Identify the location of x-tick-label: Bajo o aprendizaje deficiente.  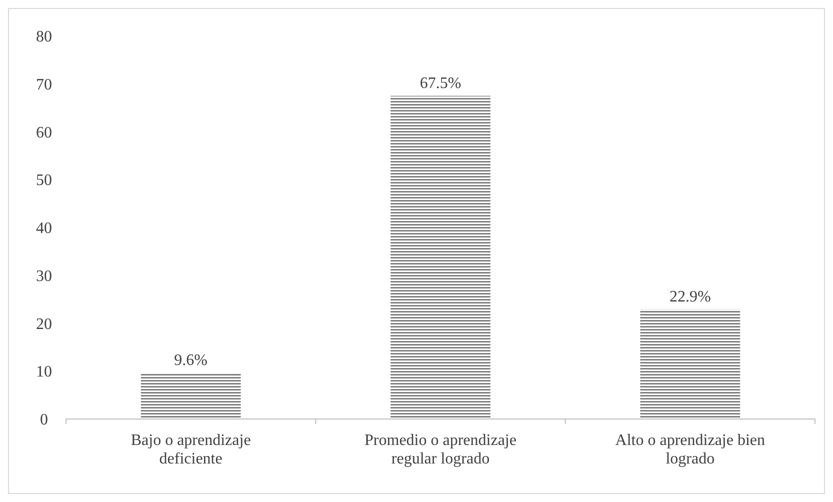
(190, 450).